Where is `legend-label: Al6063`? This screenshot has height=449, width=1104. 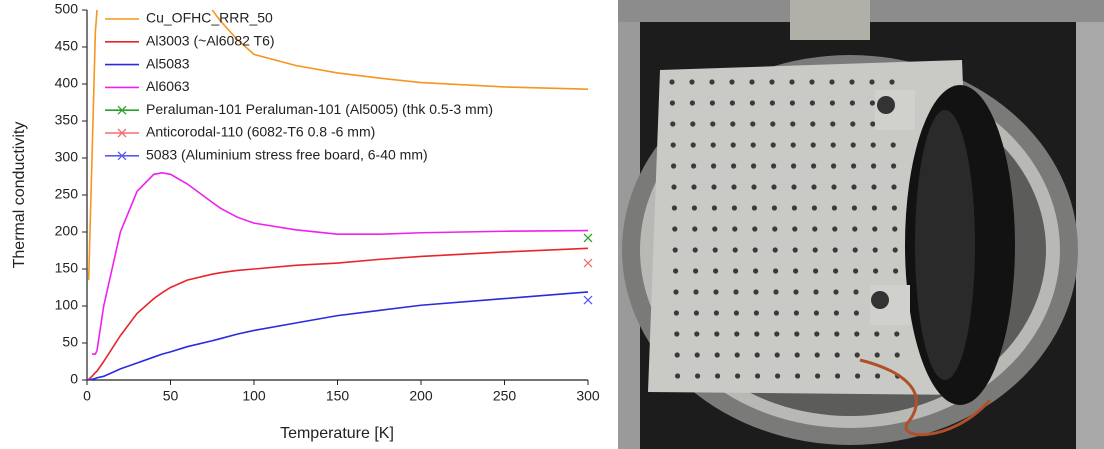 legend-label: Al6063 is located at coordinates (168, 86).